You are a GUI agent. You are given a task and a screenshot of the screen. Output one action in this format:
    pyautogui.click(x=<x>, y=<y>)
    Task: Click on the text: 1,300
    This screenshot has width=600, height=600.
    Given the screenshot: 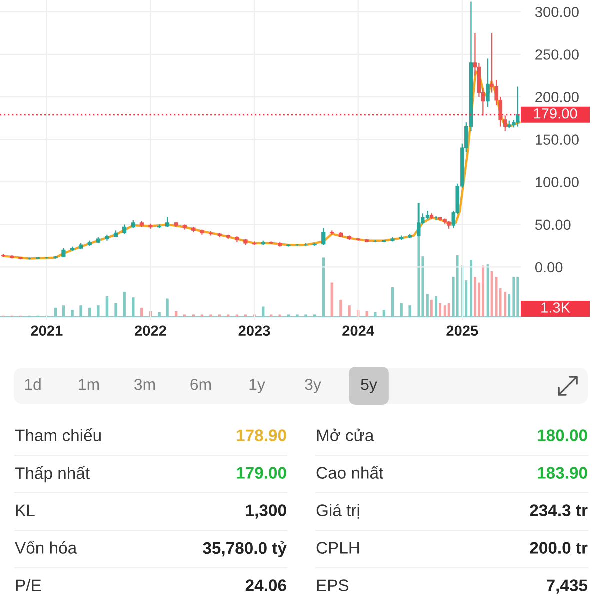 What is the action you would take?
    pyautogui.click(x=266, y=511)
    